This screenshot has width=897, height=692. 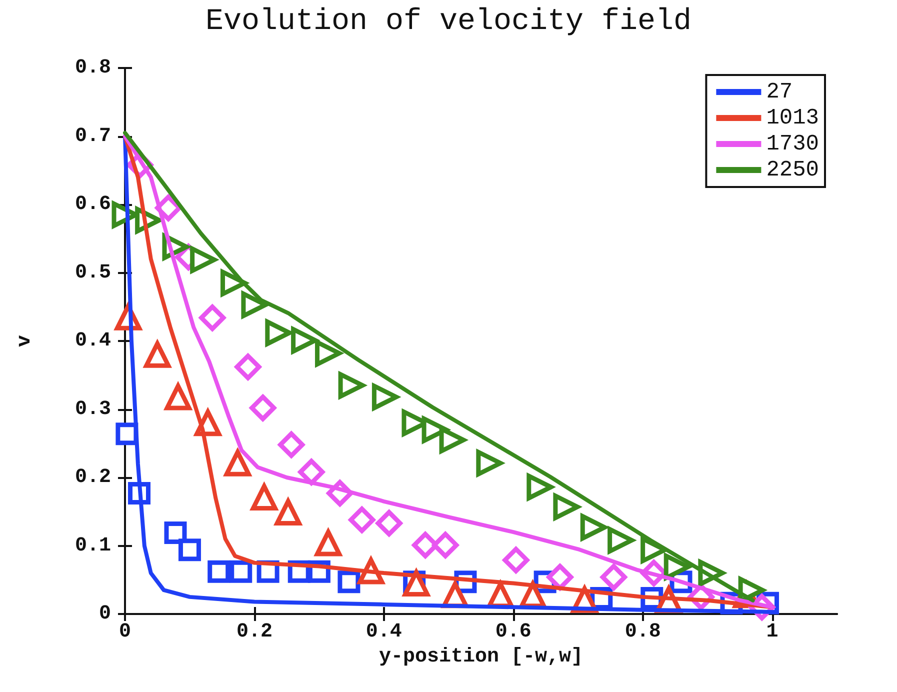 I want to click on x-tick-label: 1, so click(x=772, y=632).